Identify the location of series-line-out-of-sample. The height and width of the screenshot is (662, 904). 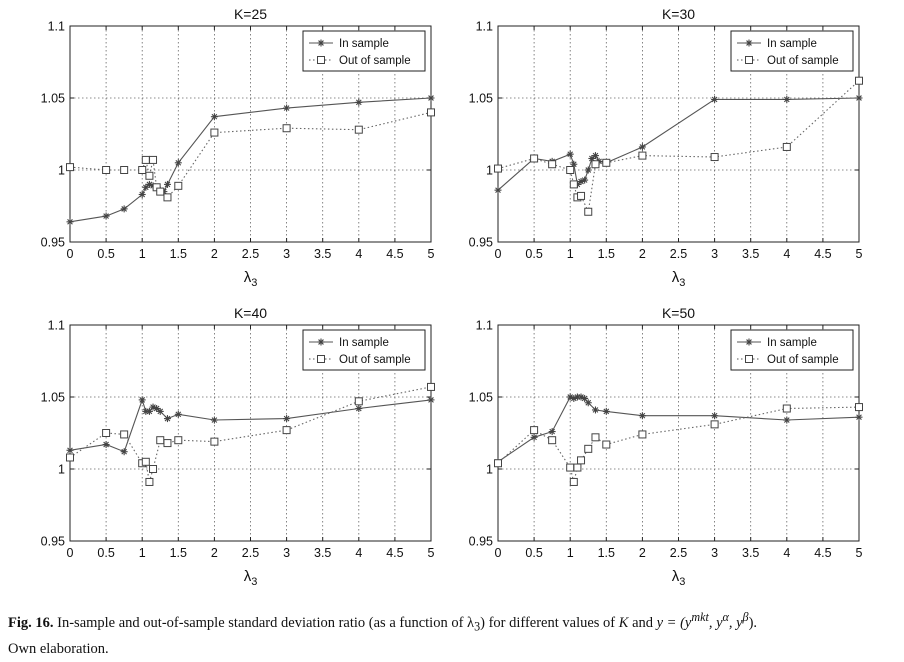
(250, 155).